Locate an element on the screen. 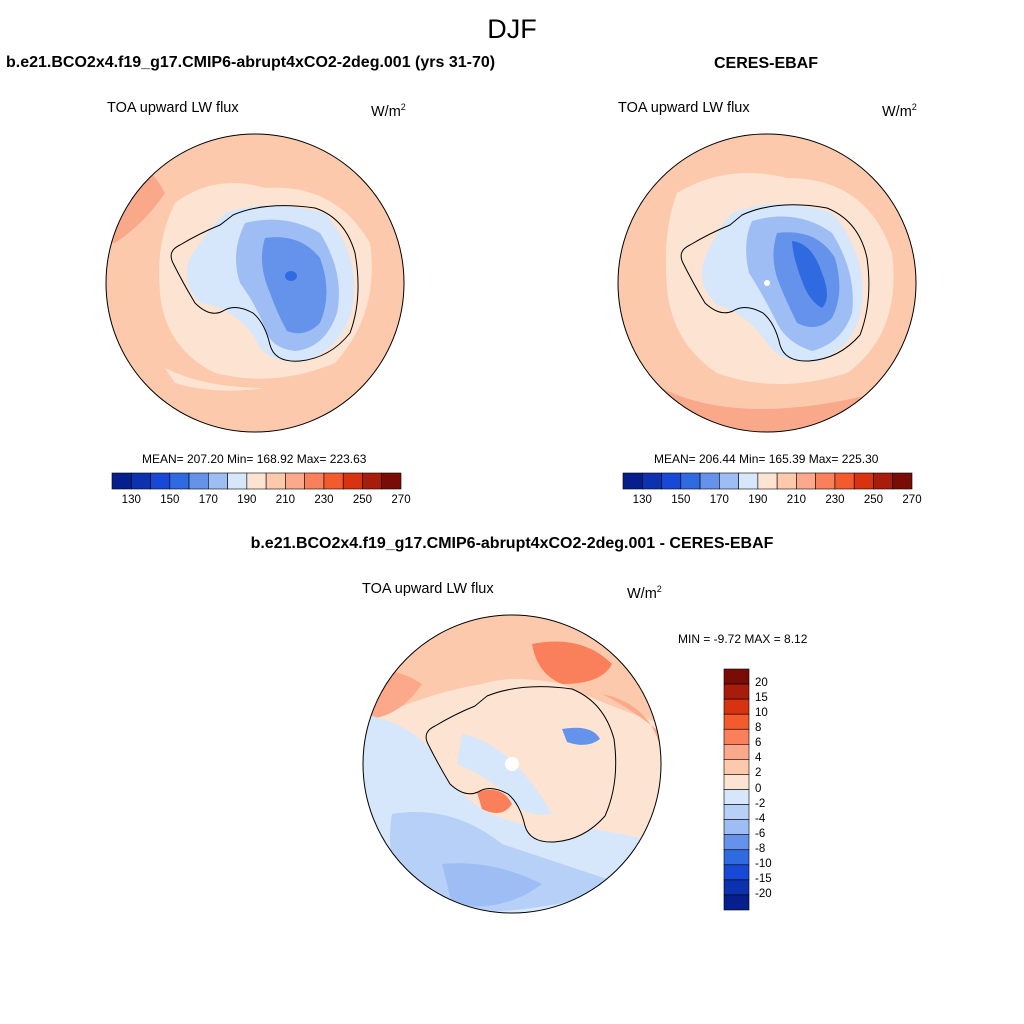 The width and height of the screenshot is (1024, 1024). panel-2-variable-label: TOA upward LW flux is located at coordinates (684, 108).